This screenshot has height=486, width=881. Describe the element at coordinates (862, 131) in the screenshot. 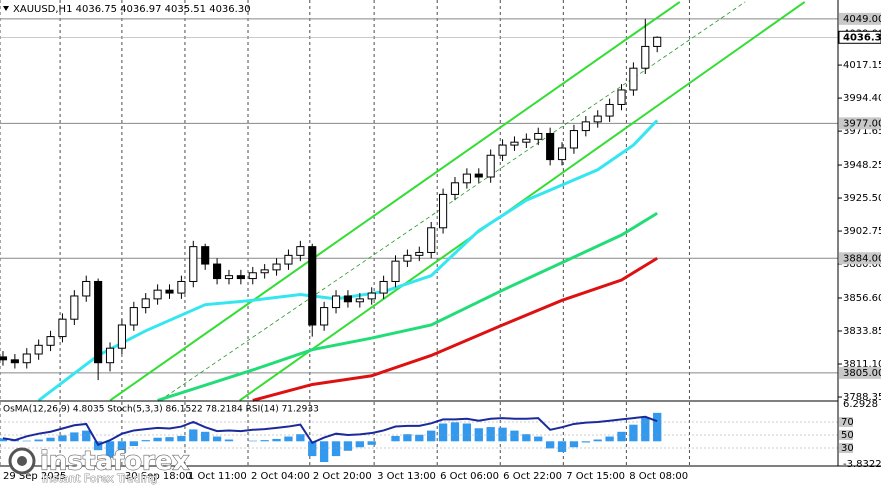

I see `y-tick-label: 3971.65` at that location.